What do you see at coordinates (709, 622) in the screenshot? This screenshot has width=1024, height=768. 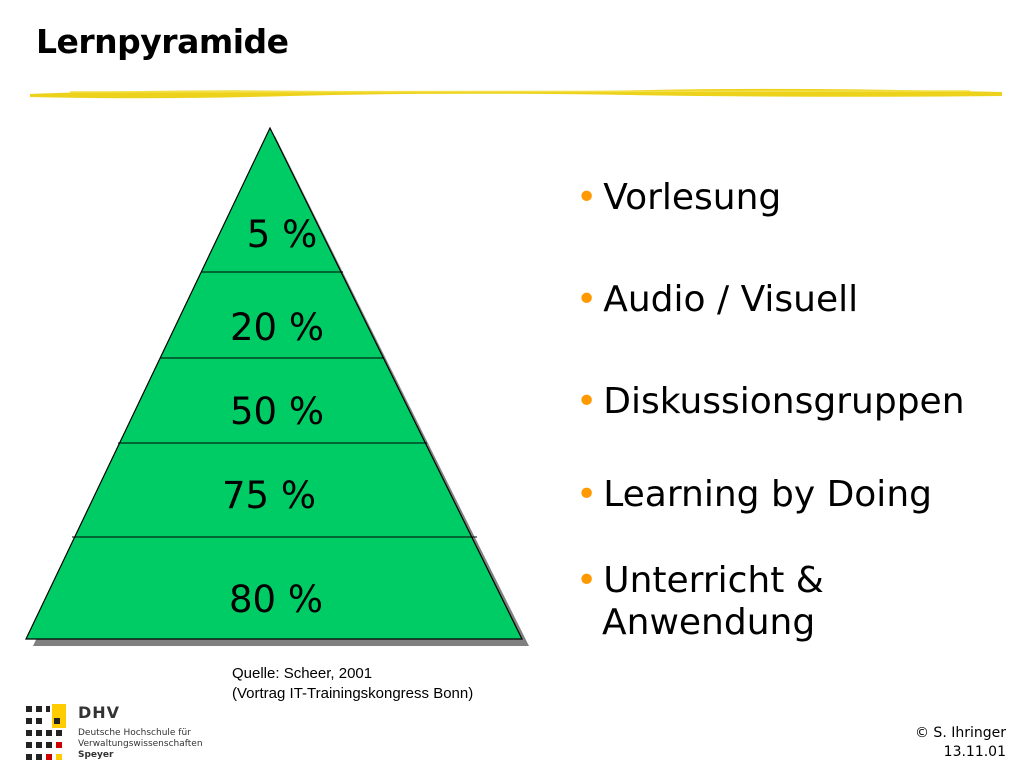 I see `bullet-text-continuation: Anwendung` at bounding box center [709, 622].